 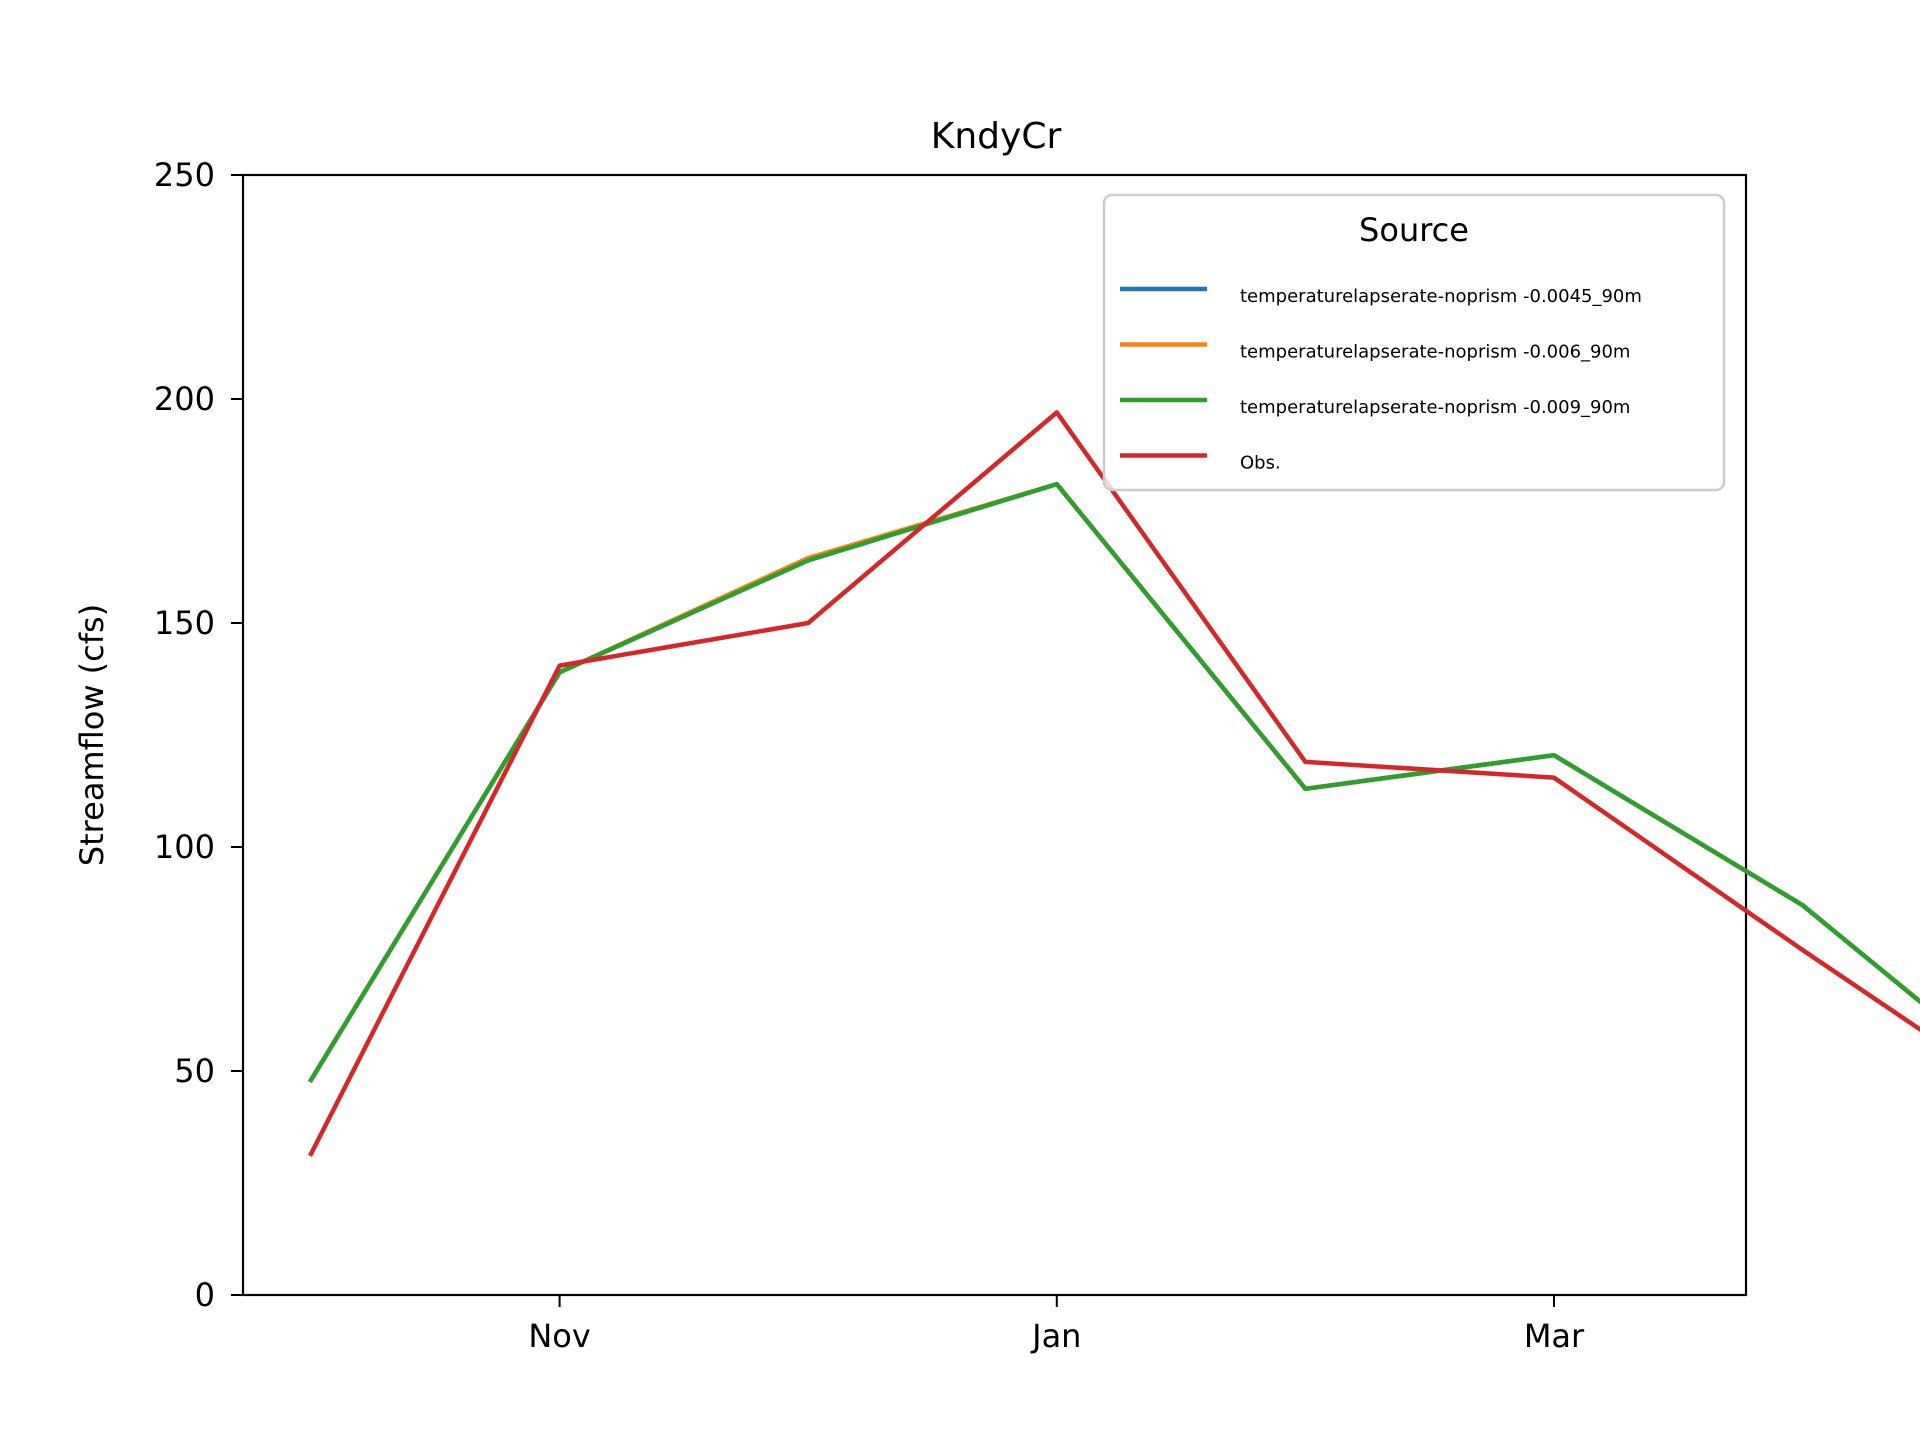 What do you see at coordinates (184, 847) in the screenshot?
I see `y-tick-label: 100` at bounding box center [184, 847].